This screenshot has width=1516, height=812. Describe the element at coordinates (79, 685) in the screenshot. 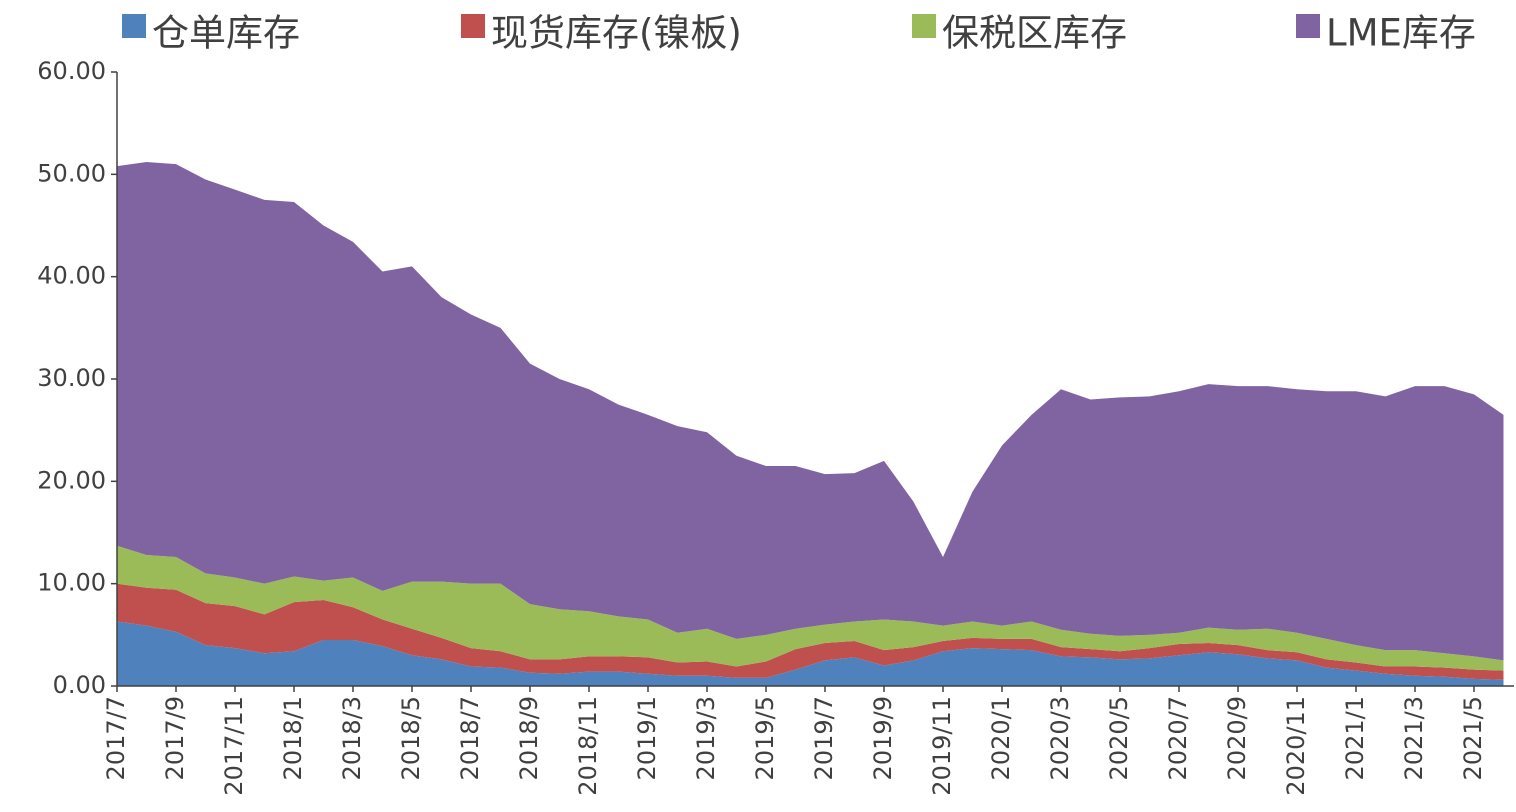

I see `y-tick-label: 0.00` at that location.